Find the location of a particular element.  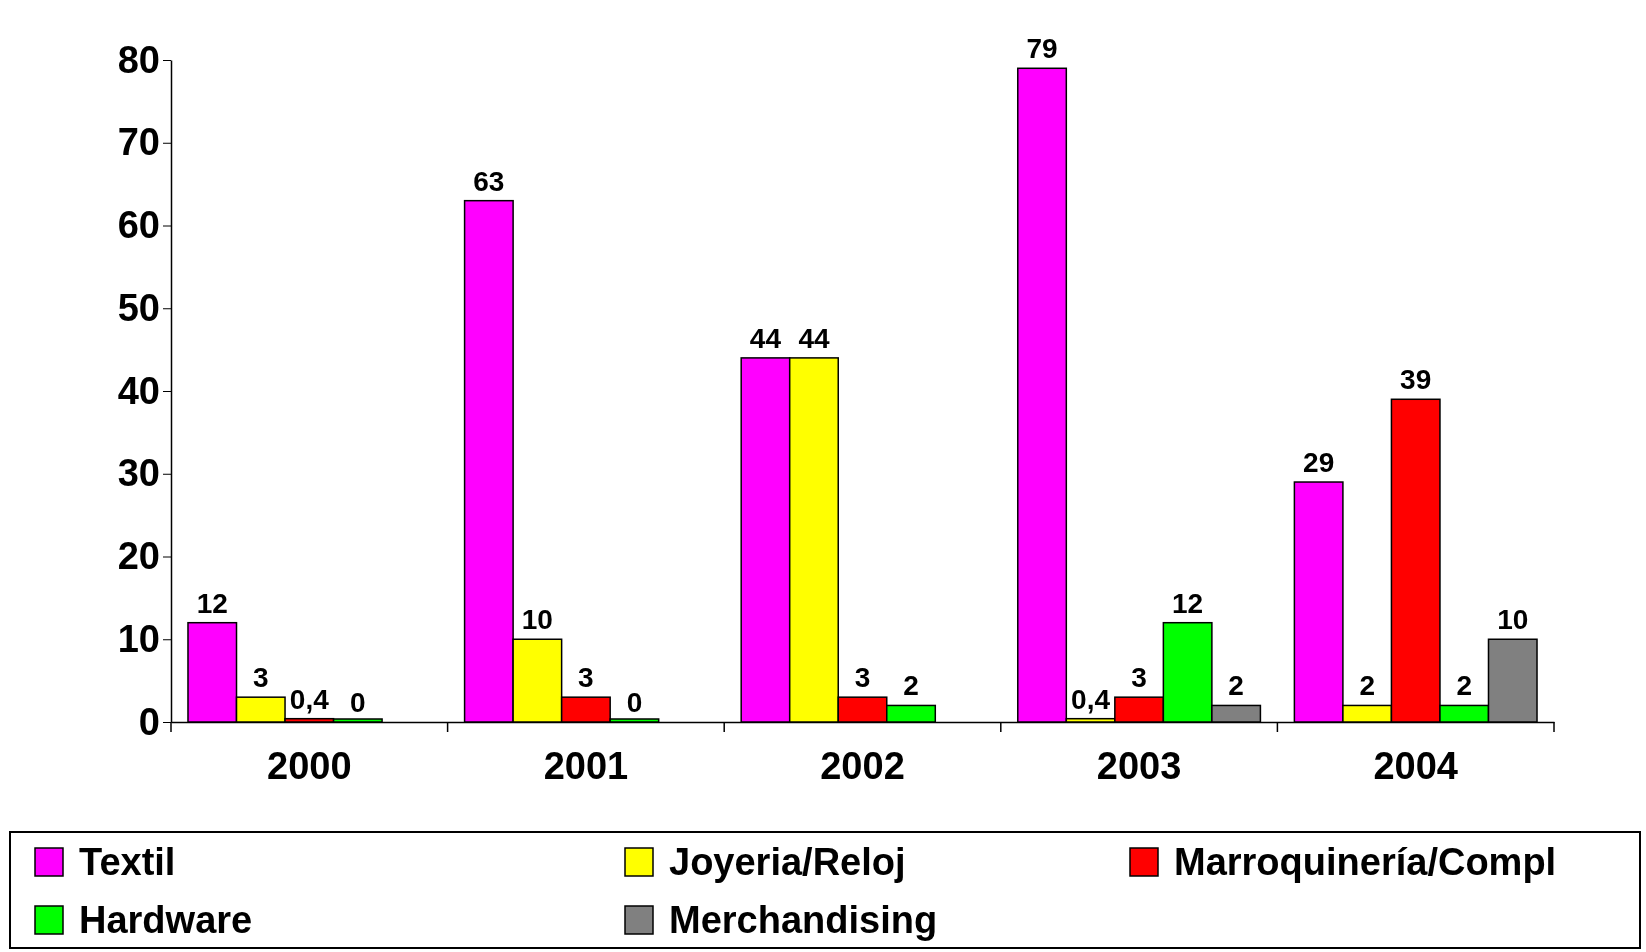

y-tick-label: 30 is located at coordinates (138, 473).